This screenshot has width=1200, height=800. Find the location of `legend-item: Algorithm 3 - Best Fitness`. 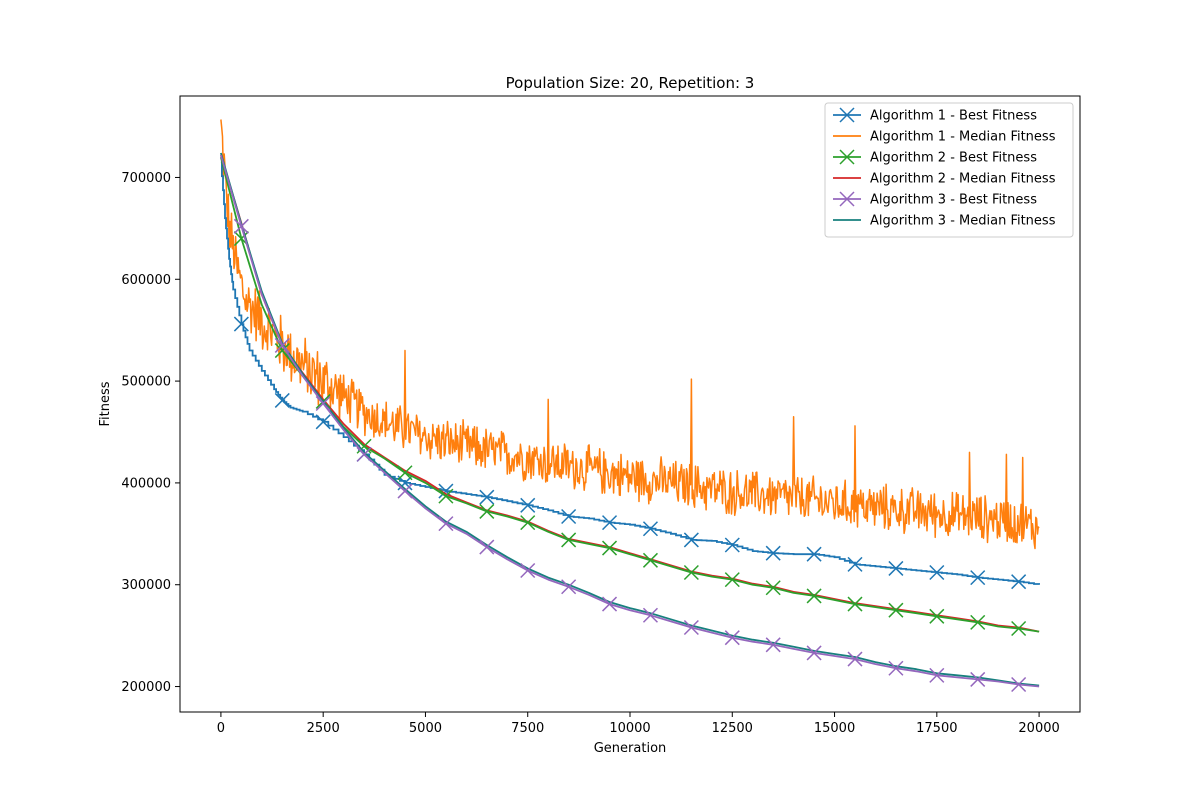

legend-item: Algorithm 3 - Best Fitness is located at coordinates (935, 199).